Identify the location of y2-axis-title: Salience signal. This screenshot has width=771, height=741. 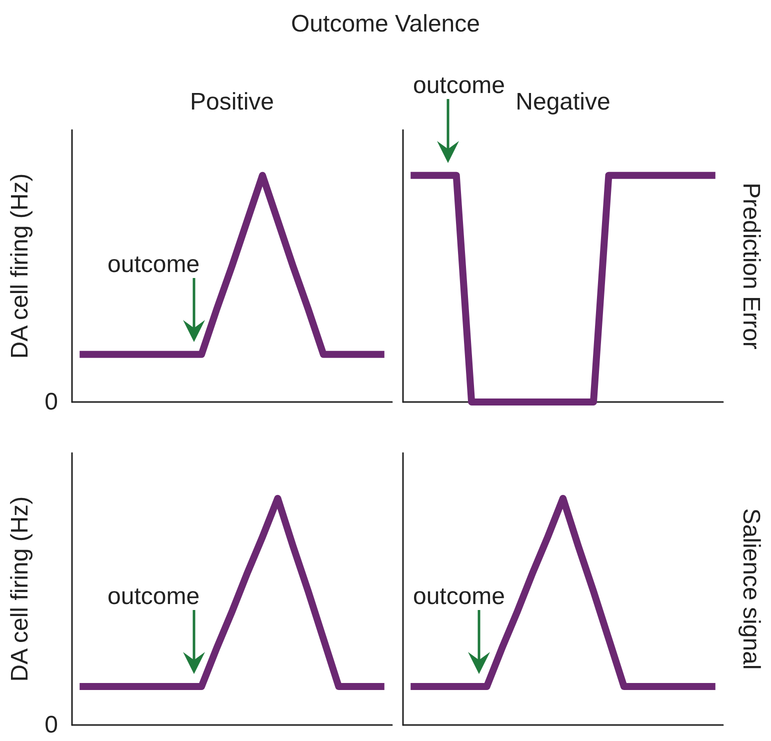
(751, 589).